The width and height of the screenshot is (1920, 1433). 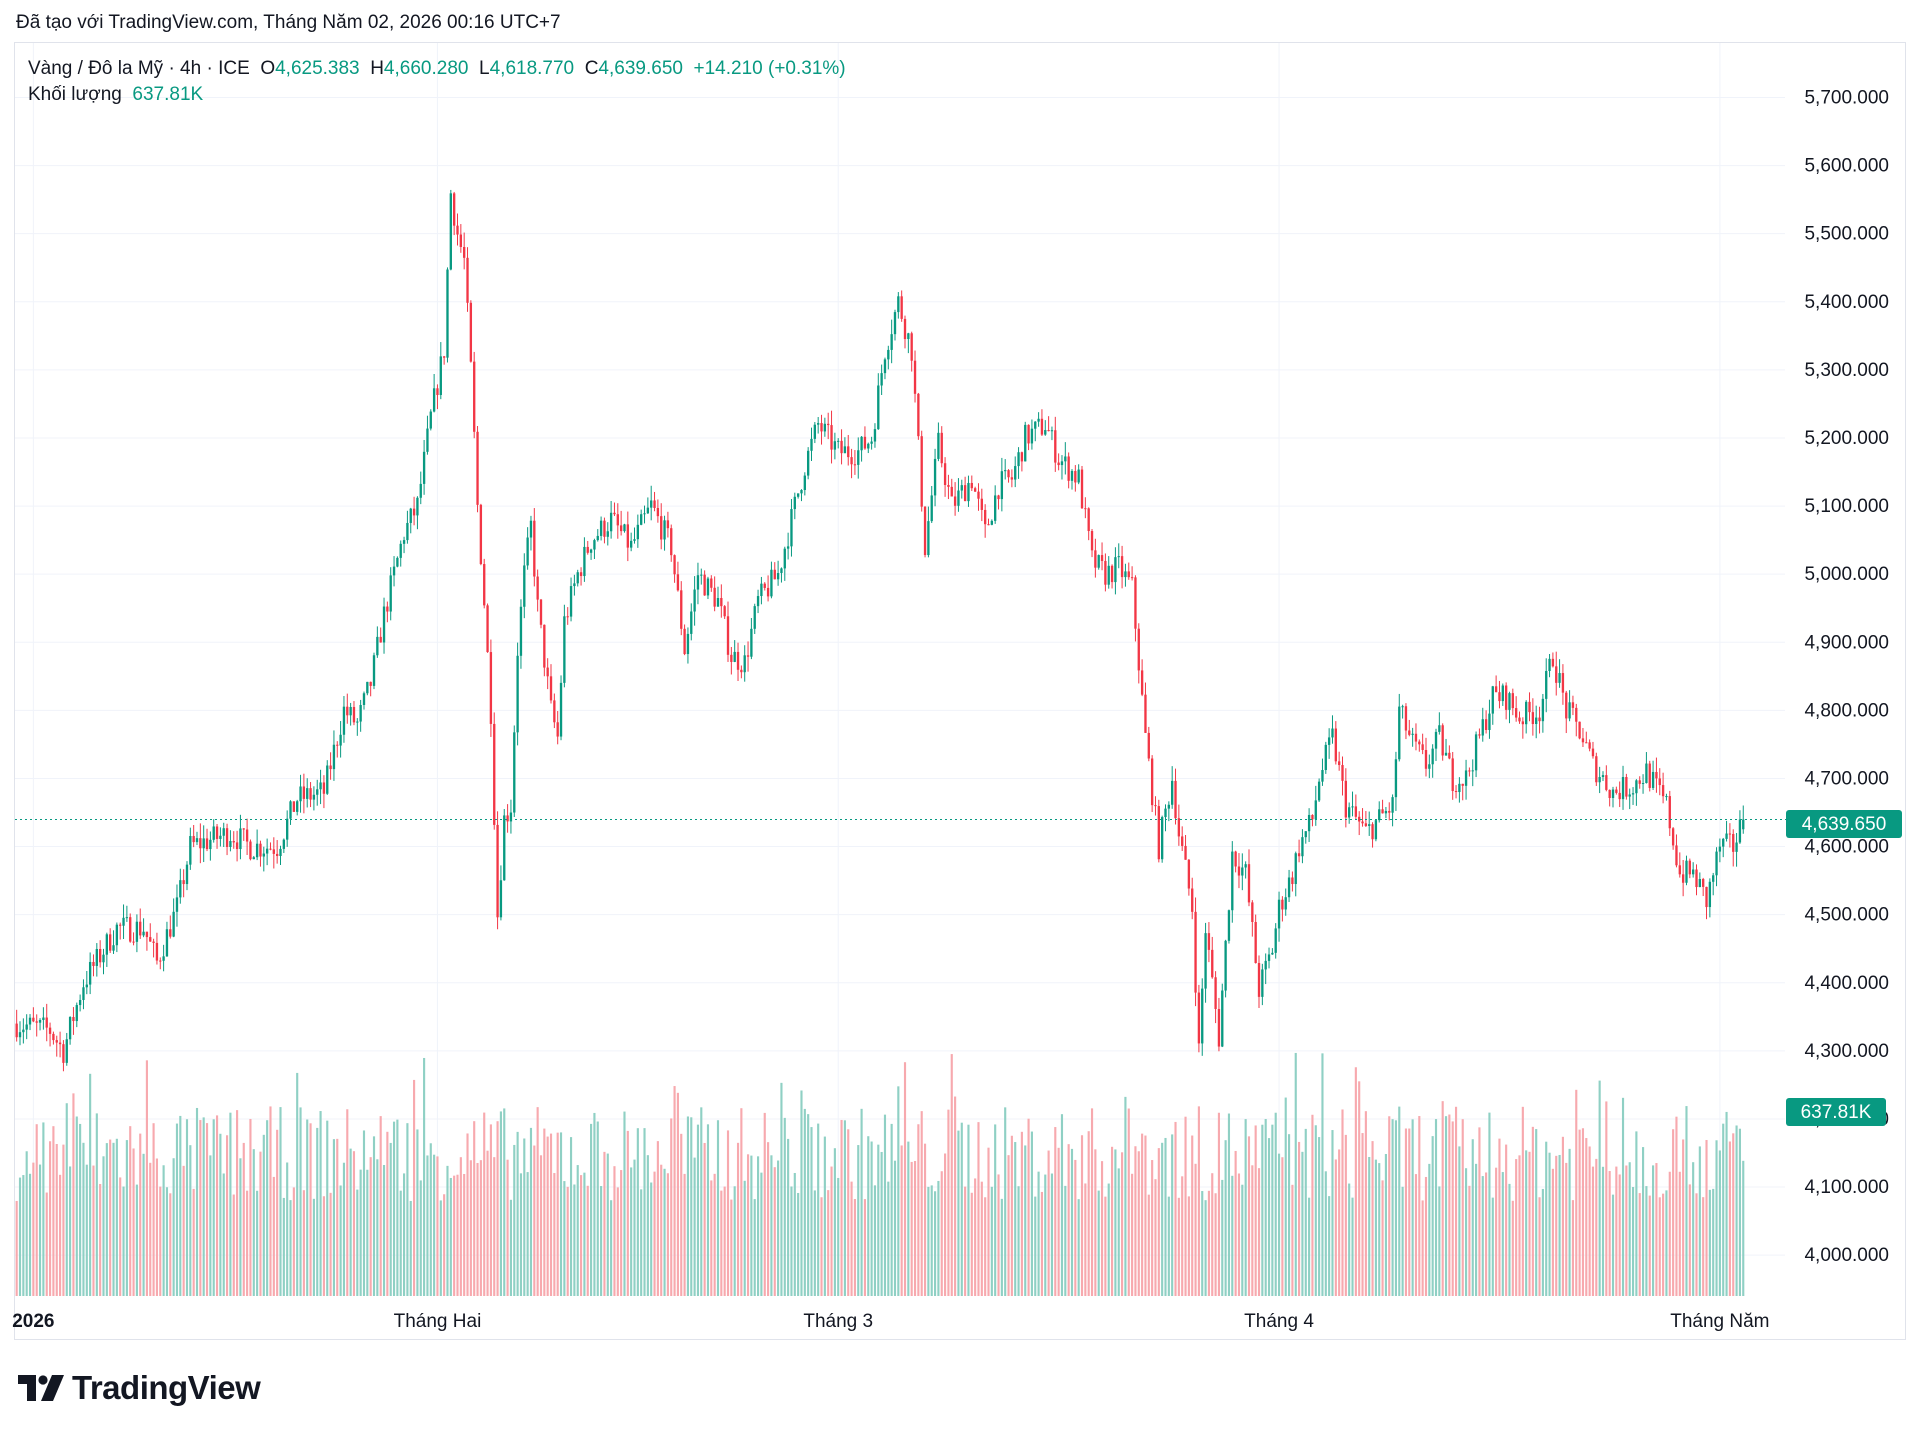 I want to click on symbol-label: Vàng / Đô la Mỹ · 4h · ICE, so click(x=139, y=68).